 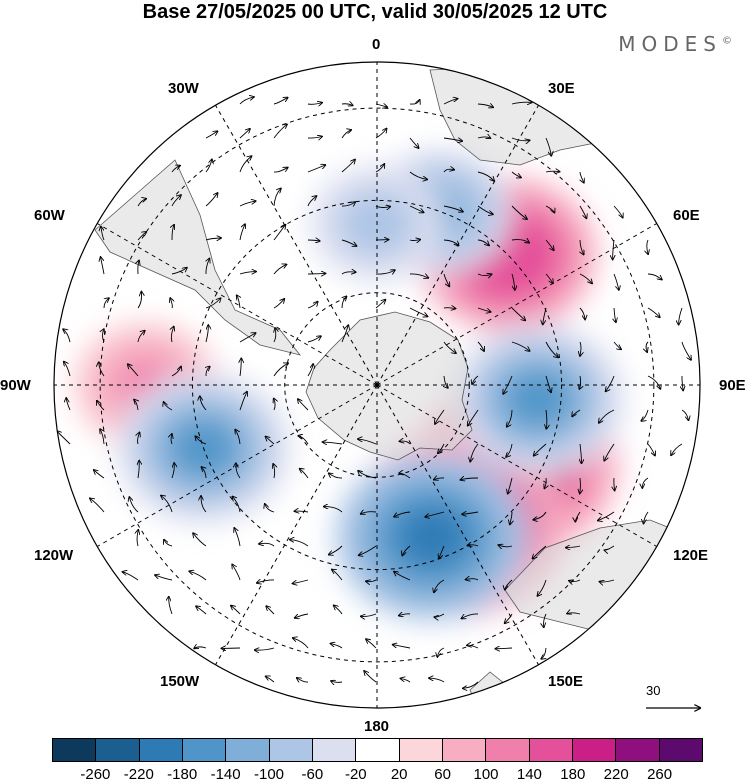 What do you see at coordinates (529, 774) in the screenshot?
I see `colorbar-tick-label: 140` at bounding box center [529, 774].